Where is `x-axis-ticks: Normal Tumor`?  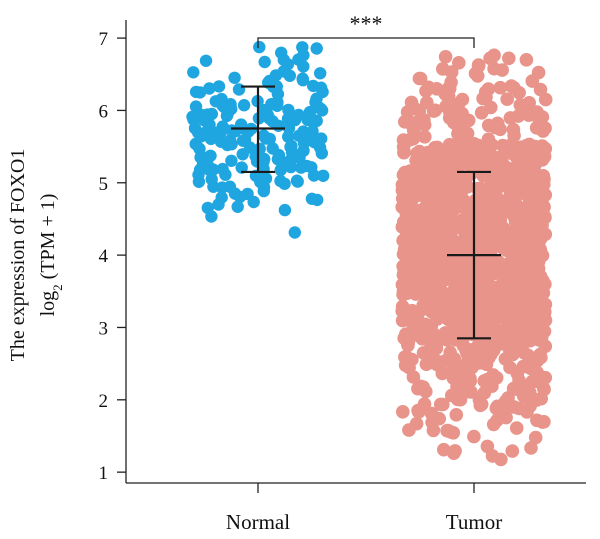 x-axis-ticks: Normal Tumor is located at coordinates (364, 508).